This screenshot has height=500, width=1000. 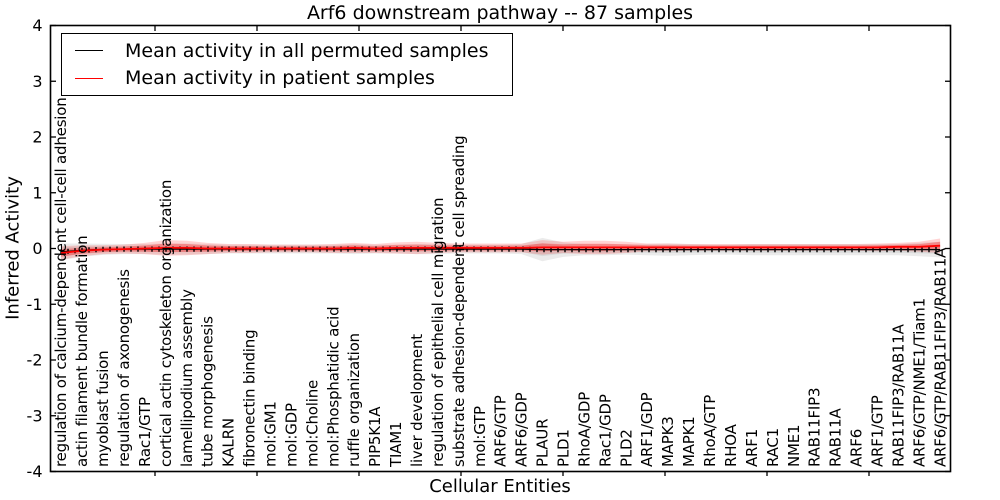 I want to click on x-category-label: MAPK3, so click(x=668, y=441).